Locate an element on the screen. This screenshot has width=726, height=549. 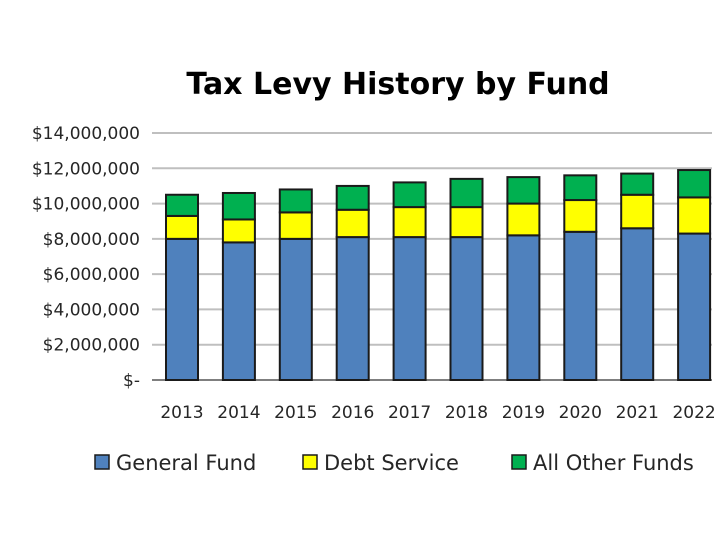
bar-debt-service-2013 is located at coordinates (182, 227).